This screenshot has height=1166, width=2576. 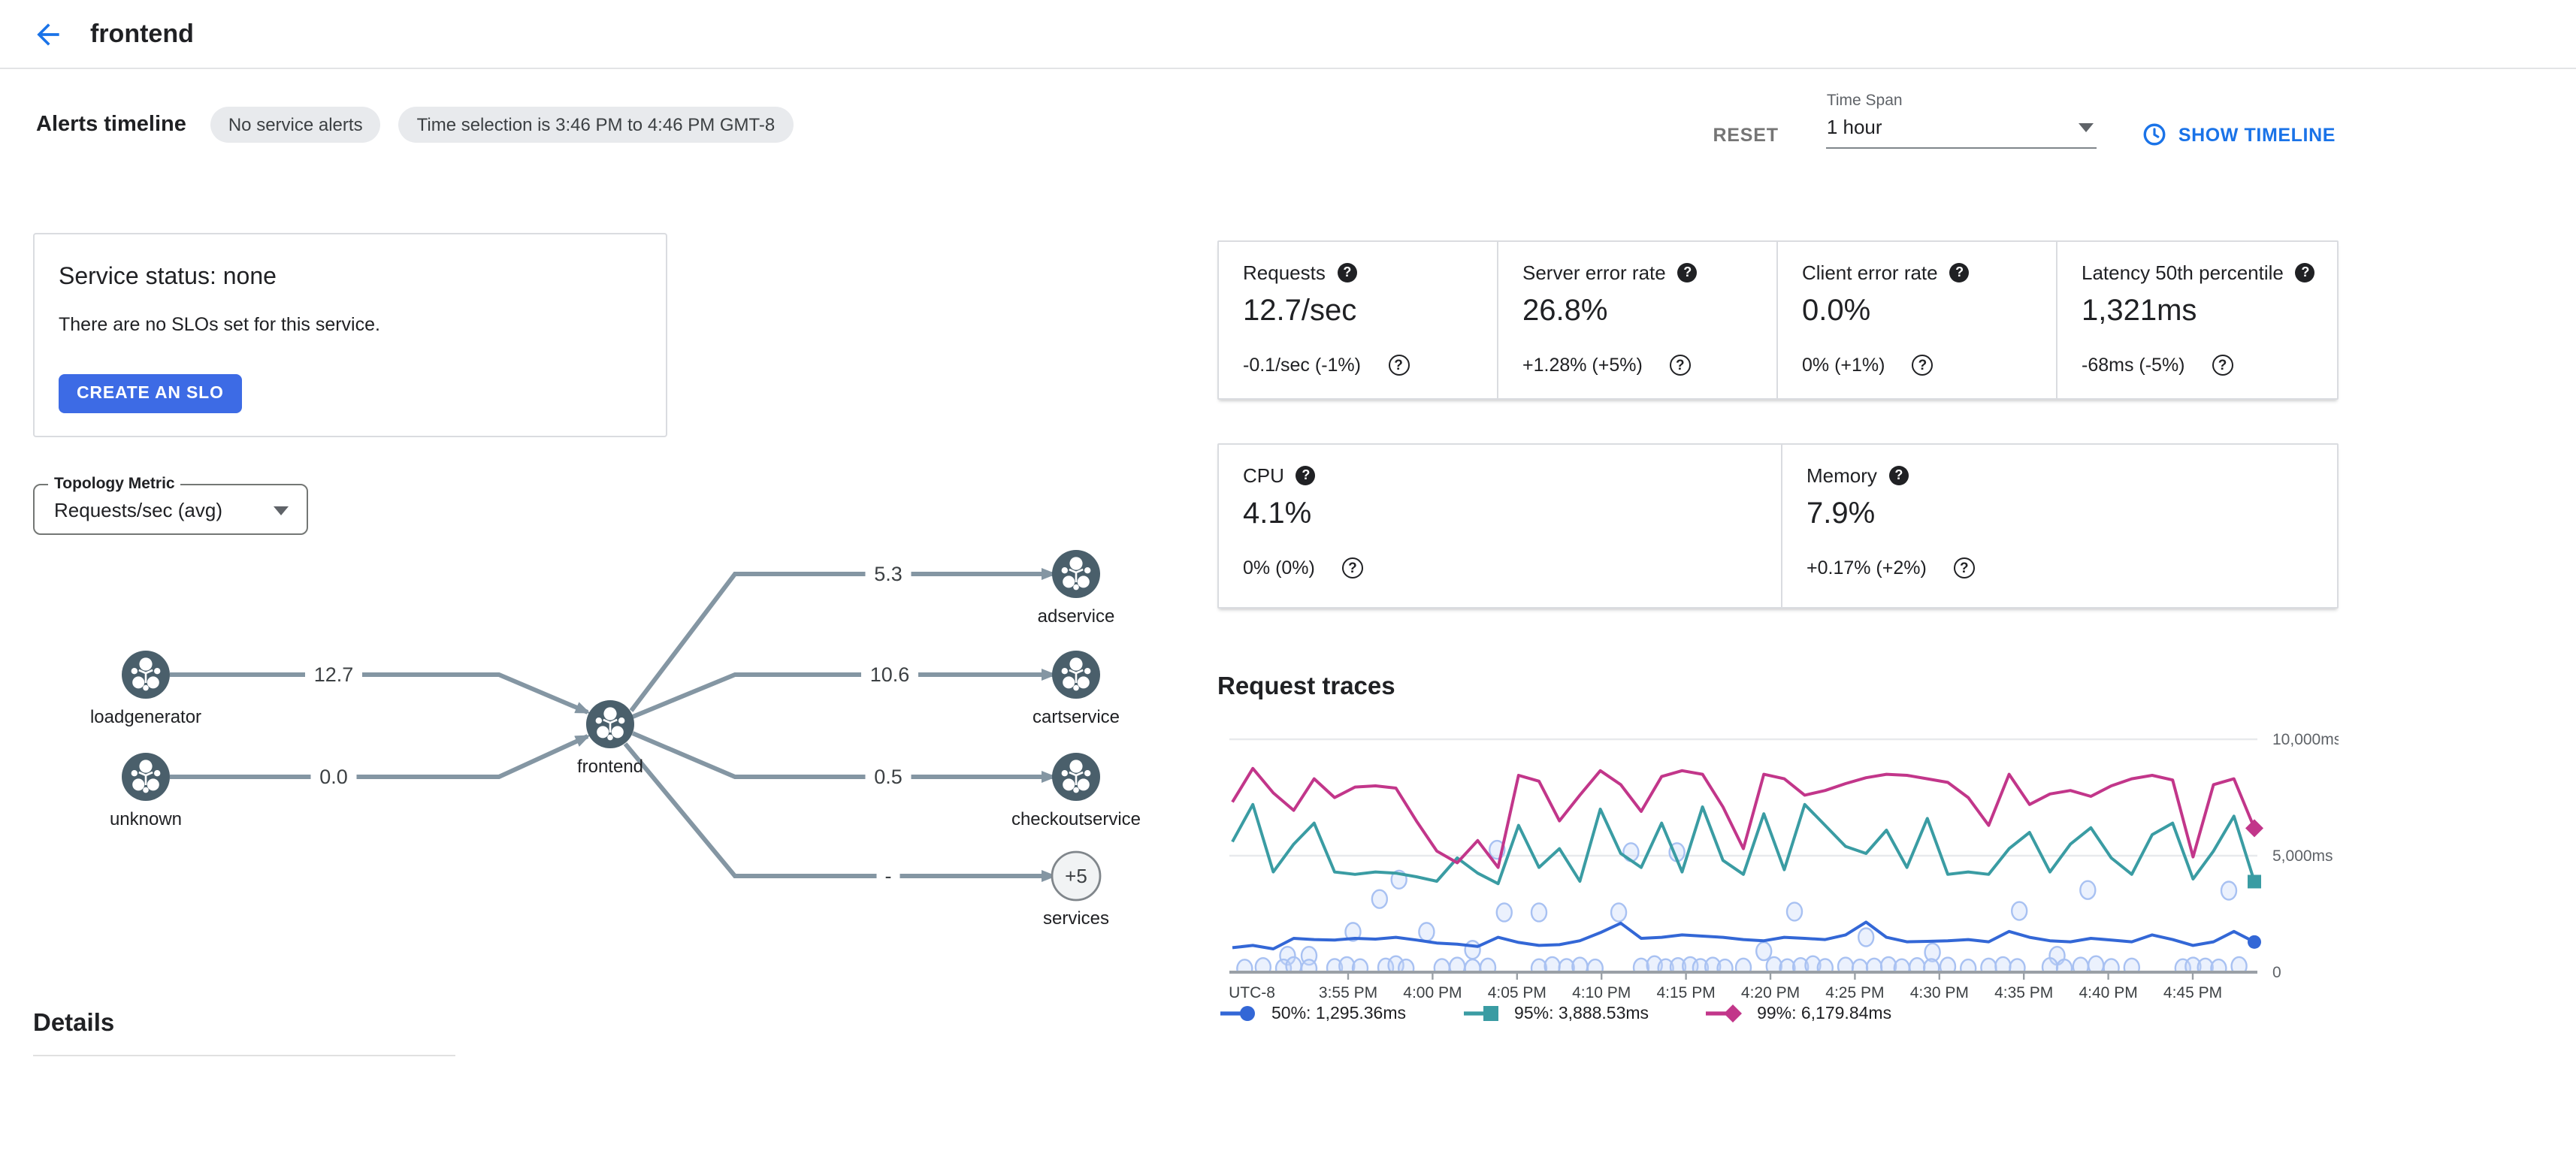 What do you see at coordinates (843, 636) in the screenshot?
I see `topology-edge-frontend-to-adservice: 5.3` at bounding box center [843, 636].